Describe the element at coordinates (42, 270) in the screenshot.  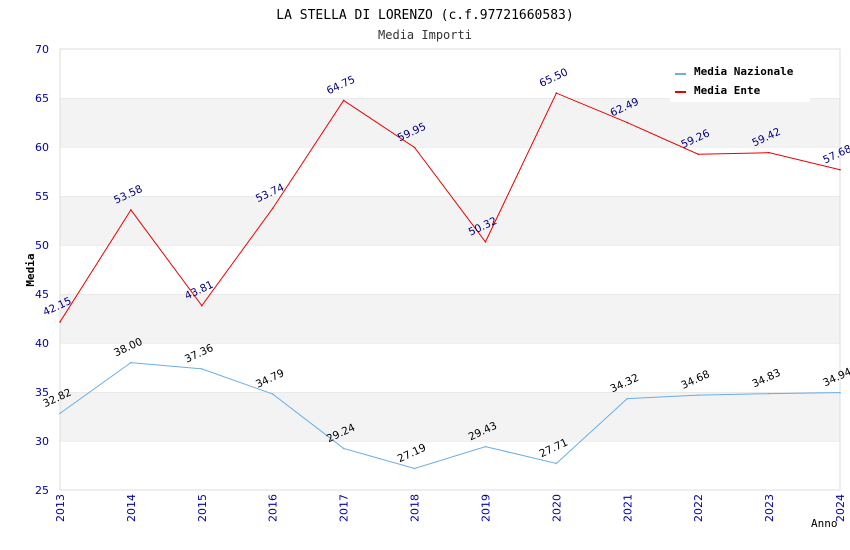
I see `y-axis-ticks: 25 30 35 40 45 50 55 60 65 70` at that location.